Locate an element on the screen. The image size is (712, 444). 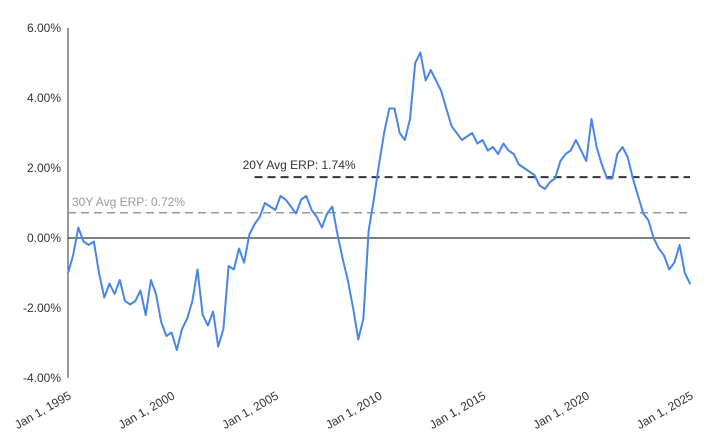
y-tick-label: 4.00% is located at coordinates (44, 98).